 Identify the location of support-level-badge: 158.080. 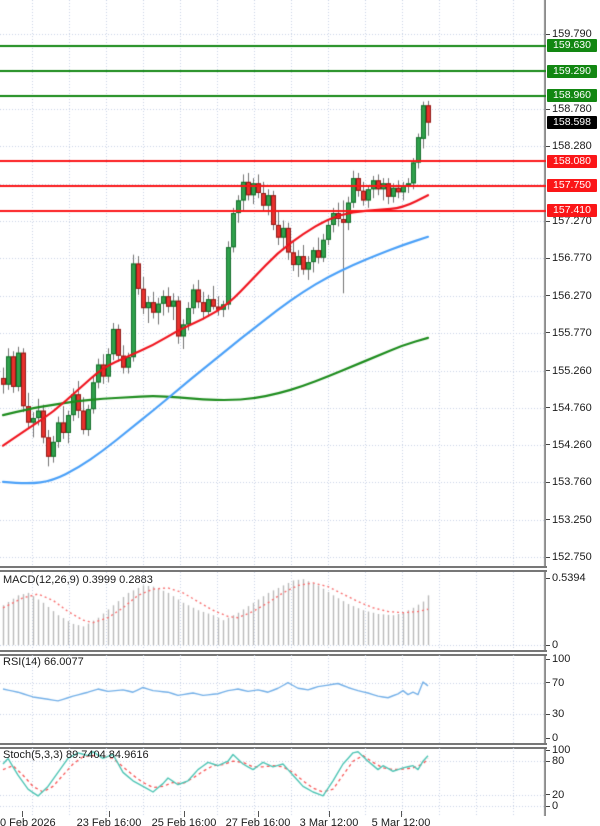
(572, 161).